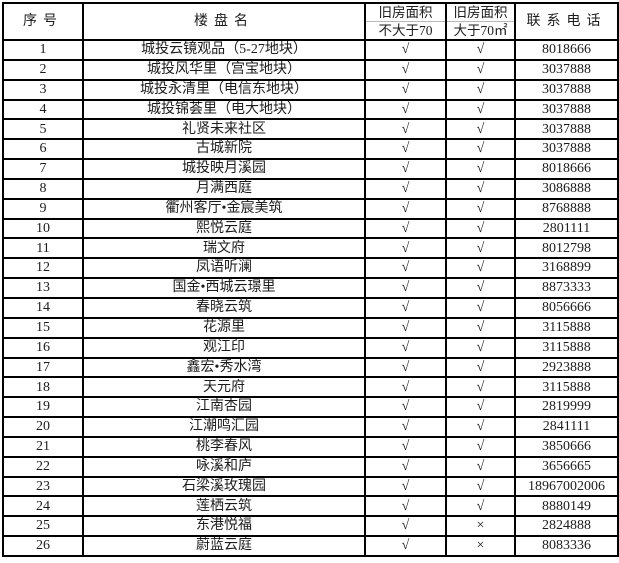  I want to click on property-name-cell: 城投云镜观品（5-27地块）, so click(224, 50).